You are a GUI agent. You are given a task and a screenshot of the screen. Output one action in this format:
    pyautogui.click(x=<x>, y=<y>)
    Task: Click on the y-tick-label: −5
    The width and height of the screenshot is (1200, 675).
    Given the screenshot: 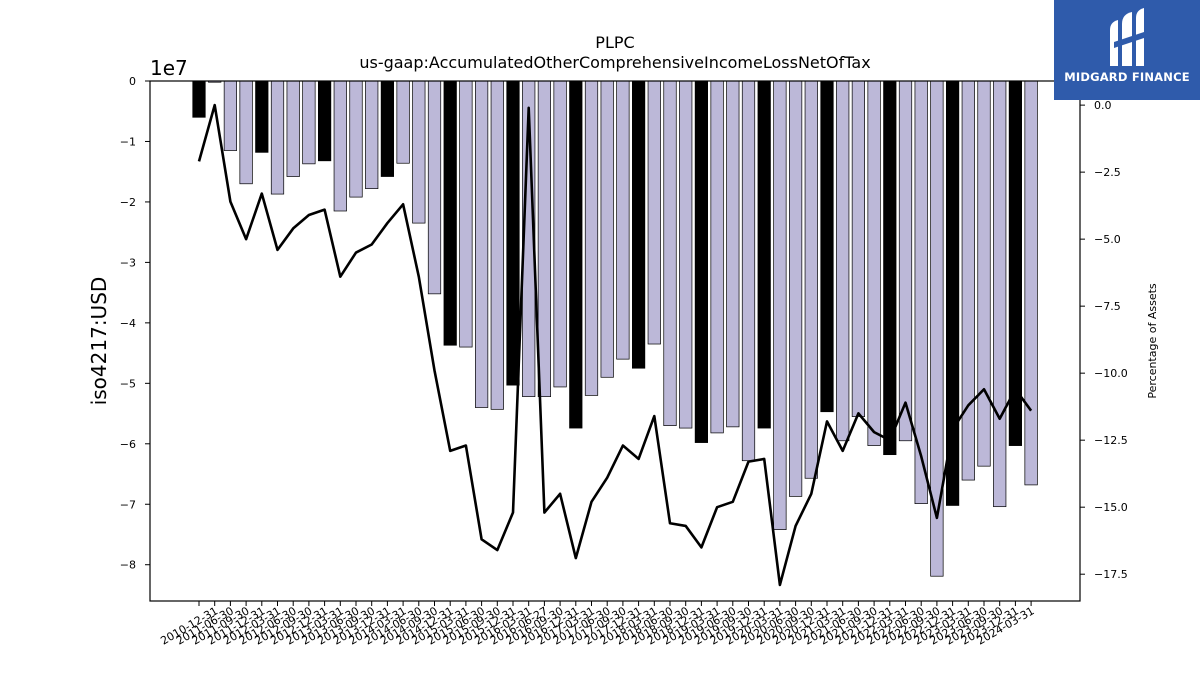 What is the action you would take?
    pyautogui.click(x=128, y=383)
    